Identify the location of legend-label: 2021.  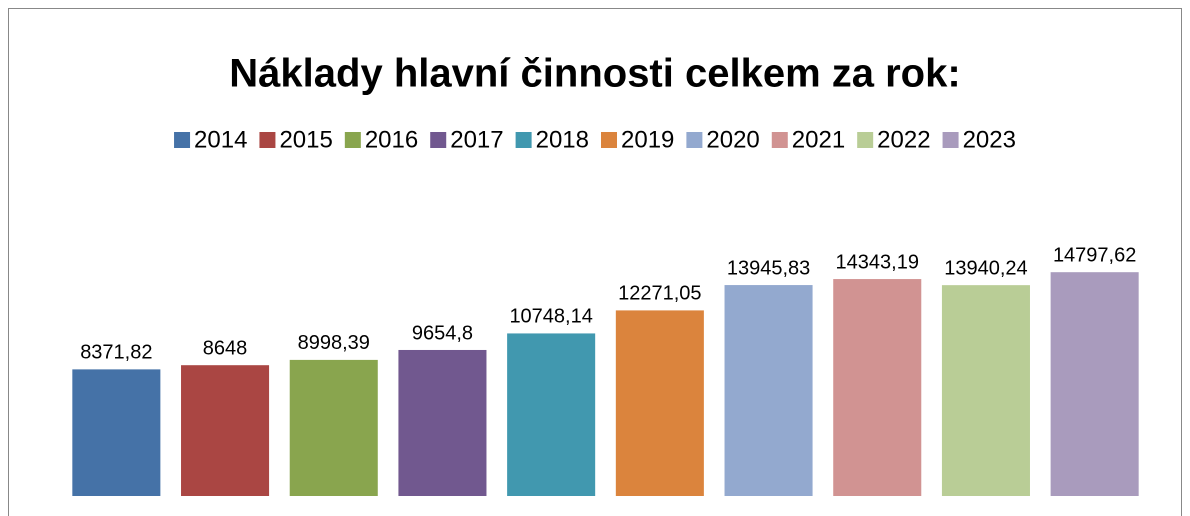
(818, 139).